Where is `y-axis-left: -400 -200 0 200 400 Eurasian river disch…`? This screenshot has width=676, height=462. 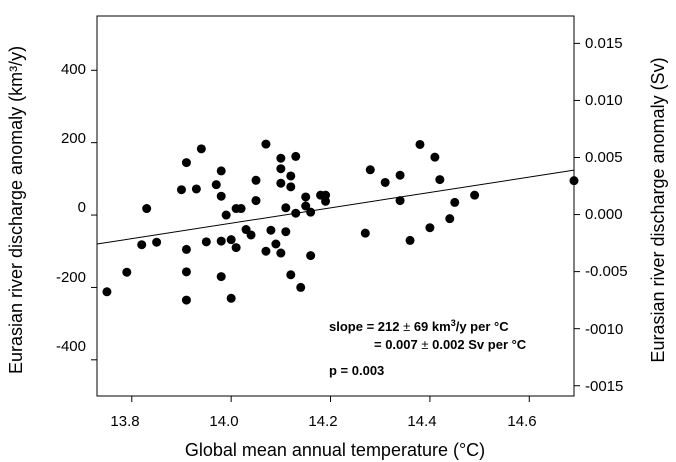 y-axis-left: -400 -200 0 200 400 Eurasian river disch… is located at coordinates (46, 210).